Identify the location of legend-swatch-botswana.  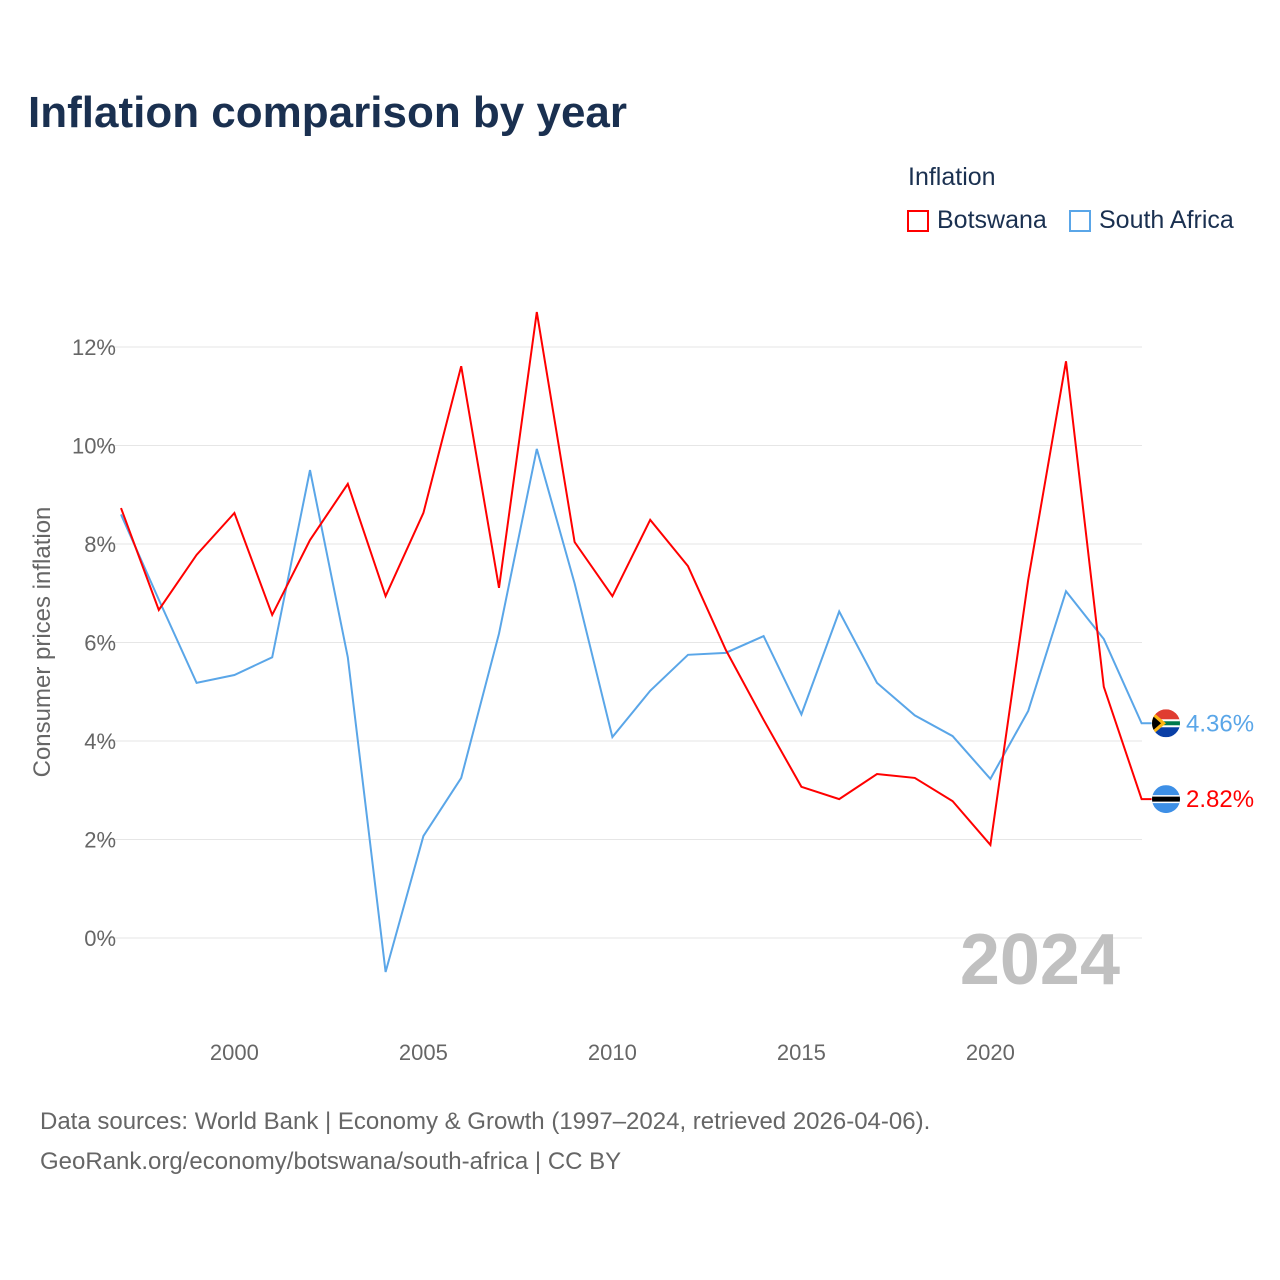
(918, 220).